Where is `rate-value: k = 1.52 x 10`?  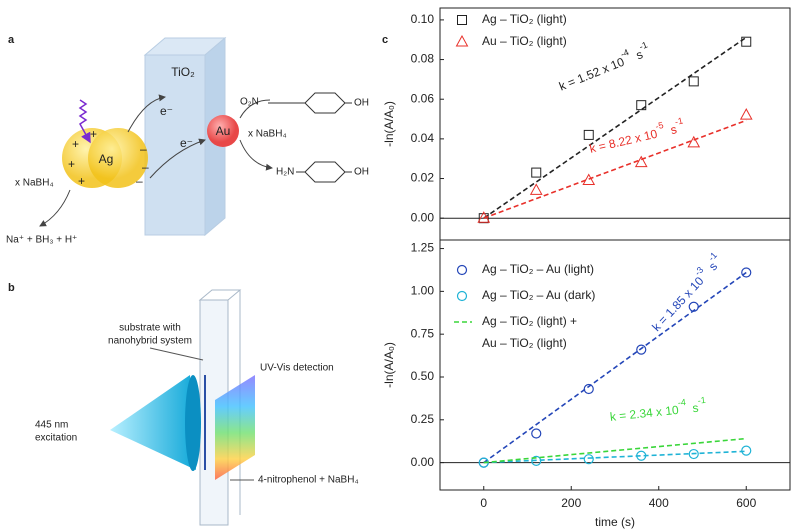
rate-value: k = 1.52 x 10 is located at coordinates (592, 74).